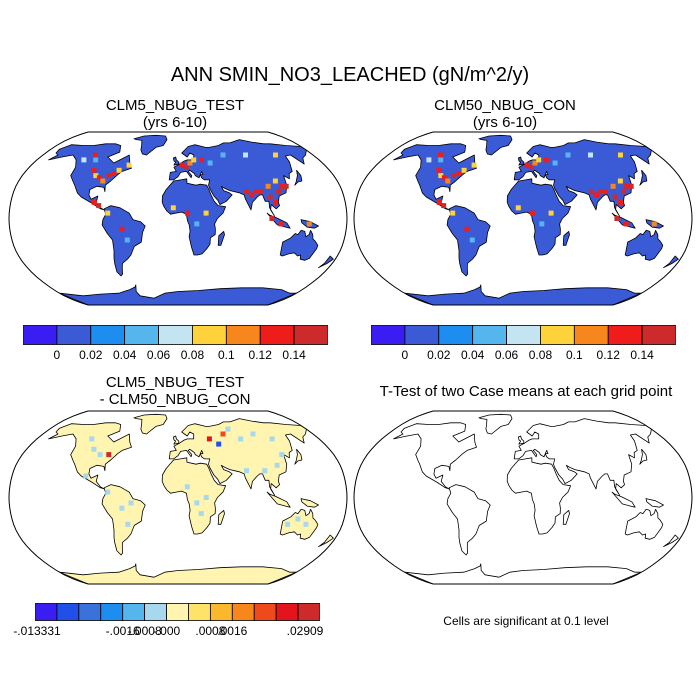 The height and width of the screenshot is (700, 700). I want to click on continent-uk, so click(521, 161).